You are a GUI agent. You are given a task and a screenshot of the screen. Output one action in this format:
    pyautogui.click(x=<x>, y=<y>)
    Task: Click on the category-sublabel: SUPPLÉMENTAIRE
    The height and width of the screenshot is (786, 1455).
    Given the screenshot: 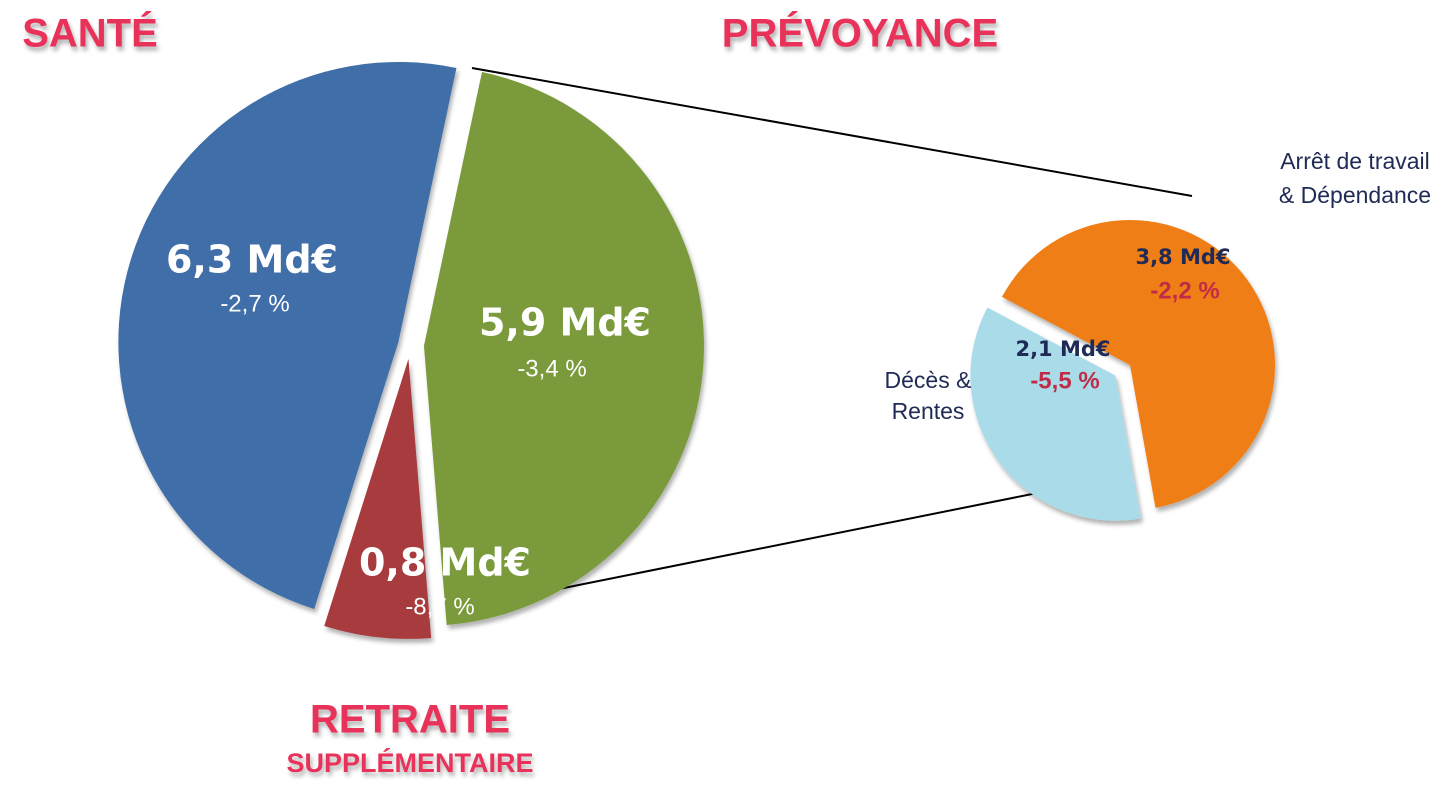 What is the action you would take?
    pyautogui.click(x=409, y=762)
    